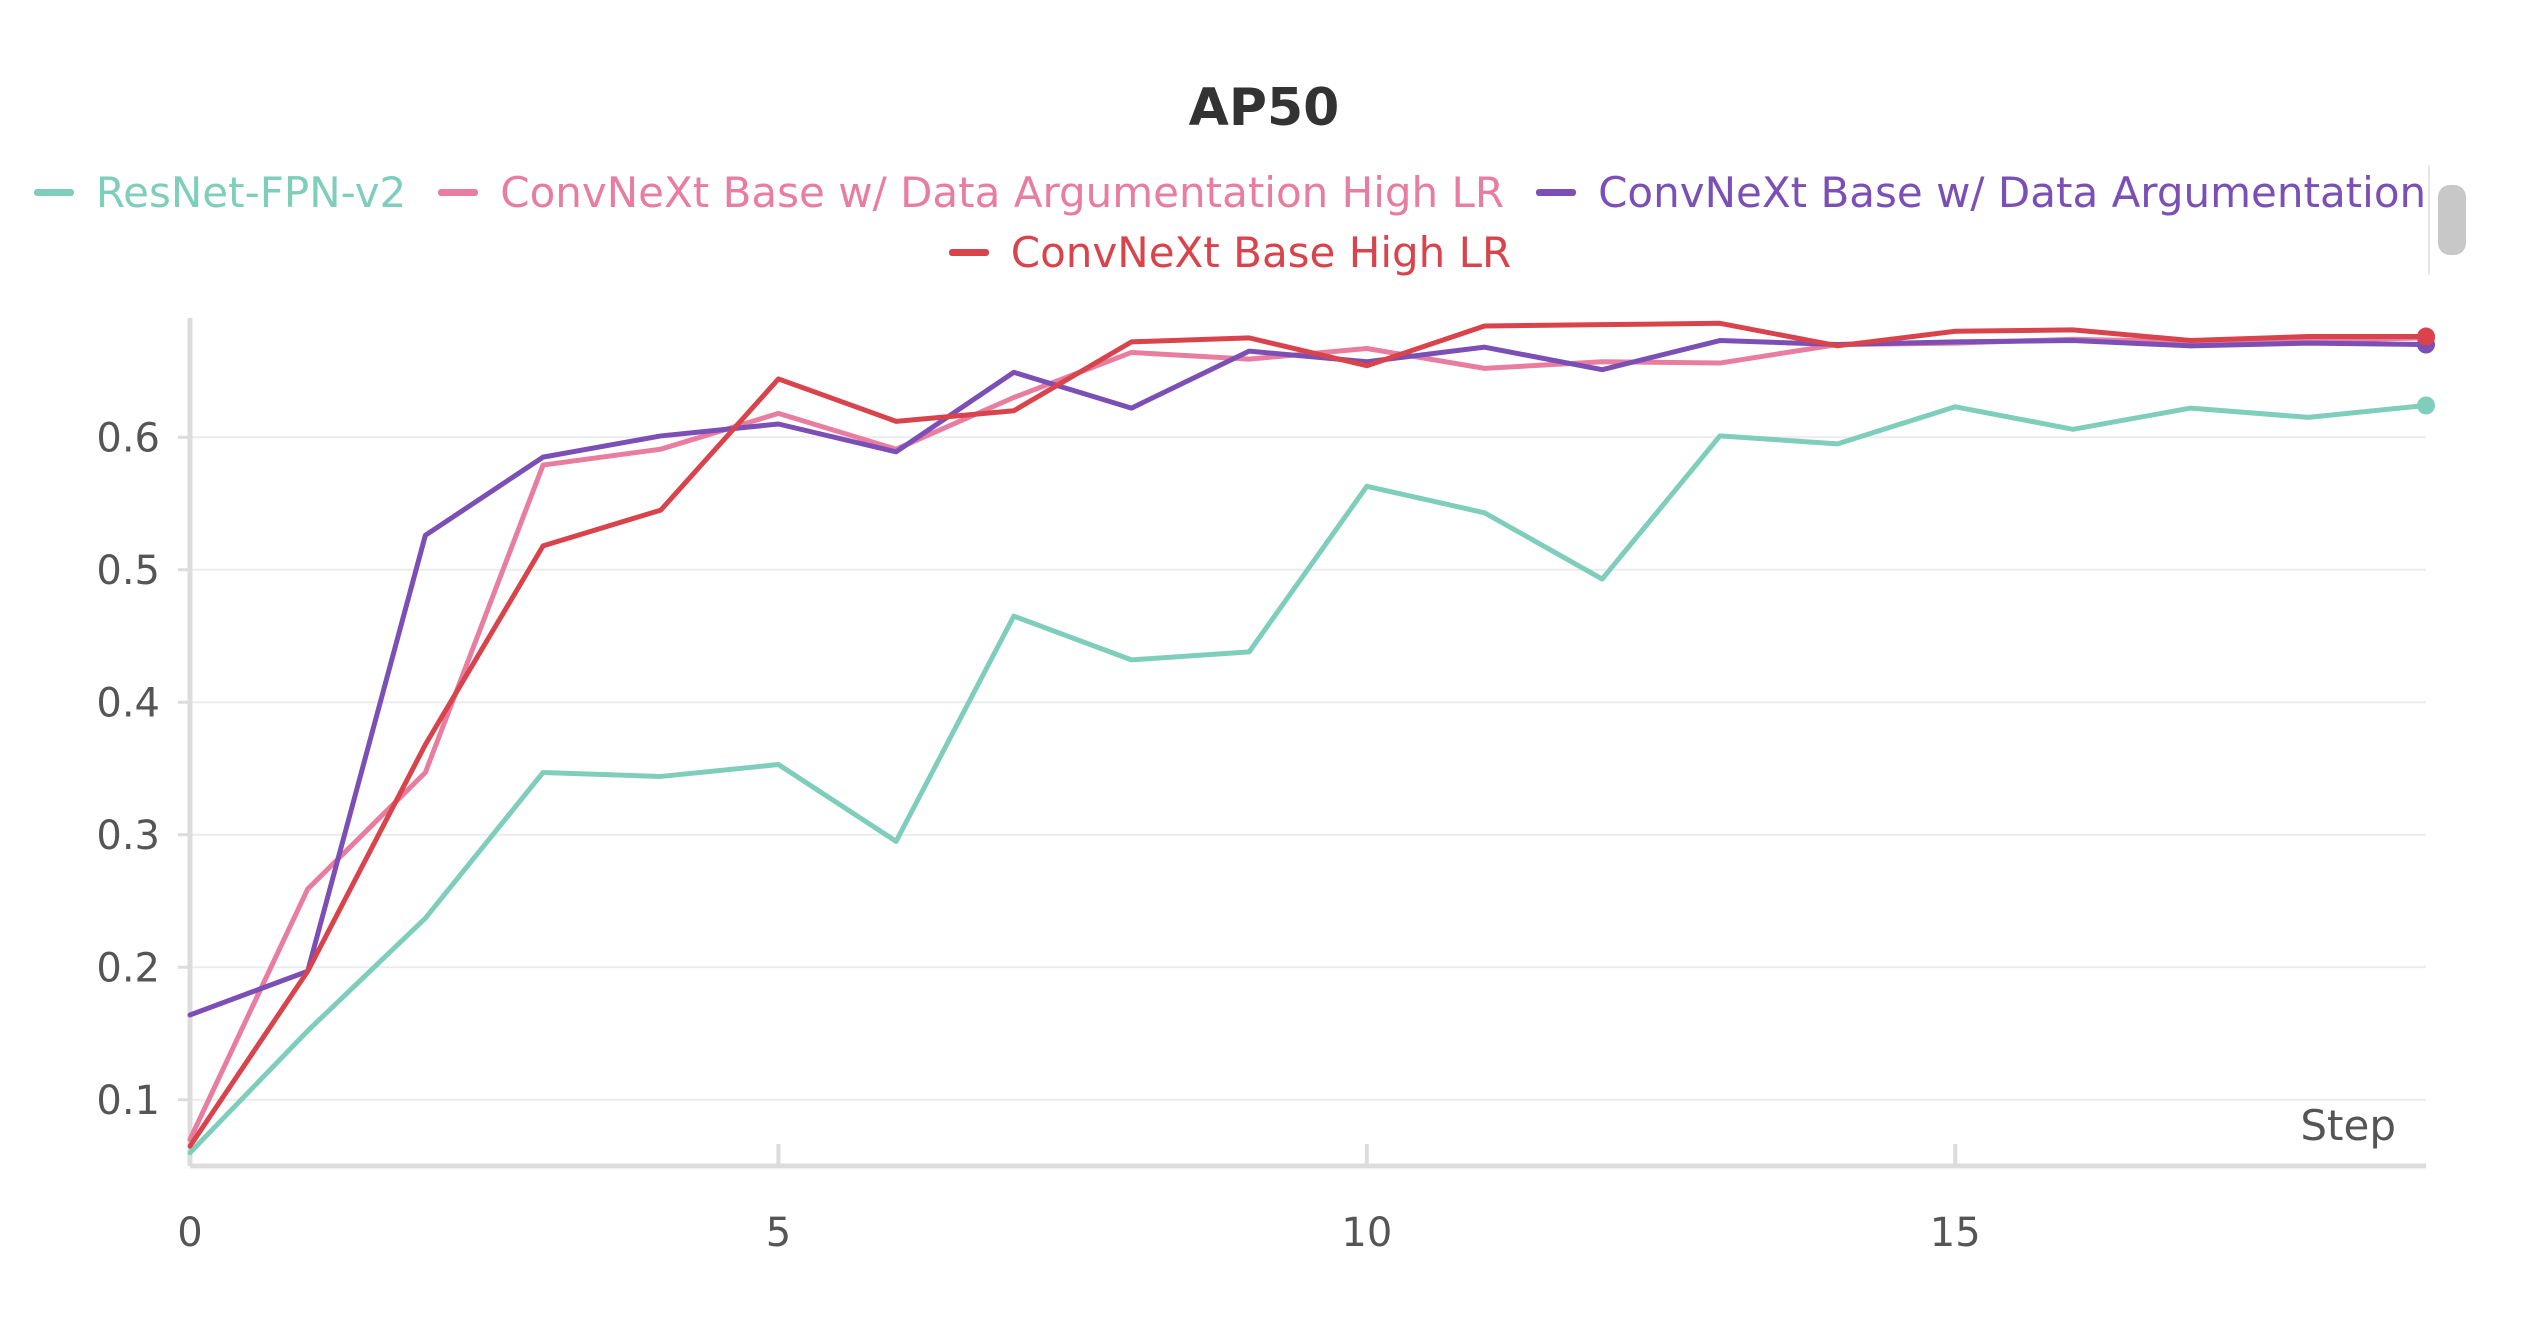  I want to click on legend-swatch-convnext-high-lr, so click(968, 252).